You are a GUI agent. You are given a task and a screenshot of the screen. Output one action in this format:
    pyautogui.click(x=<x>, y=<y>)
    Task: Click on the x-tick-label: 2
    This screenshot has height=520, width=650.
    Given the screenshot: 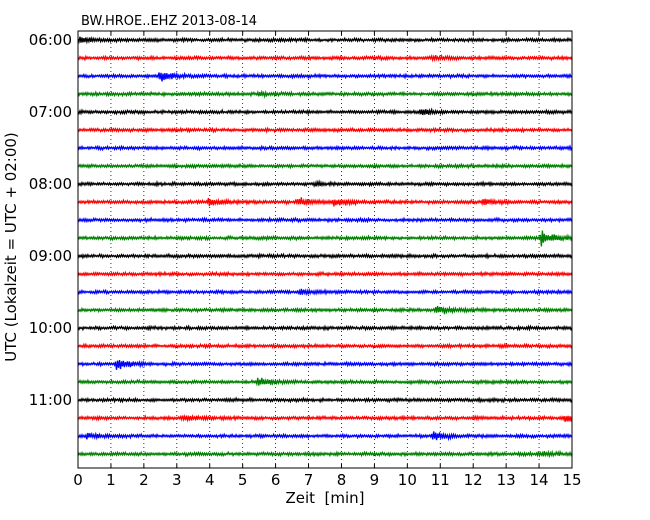 What is the action you would take?
    pyautogui.click(x=144, y=480)
    